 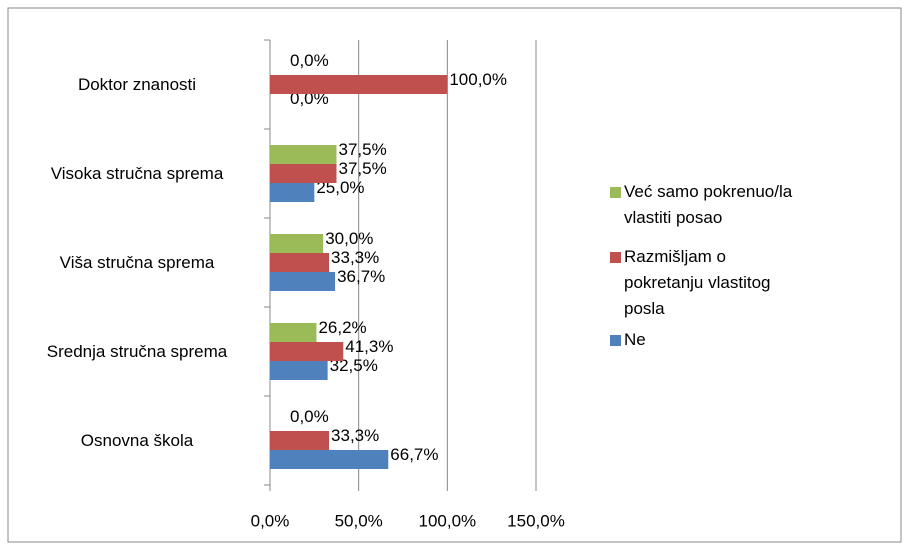 What do you see at coordinates (137, 351) in the screenshot?
I see `y-tick-label: Srednja stručna sprema` at bounding box center [137, 351].